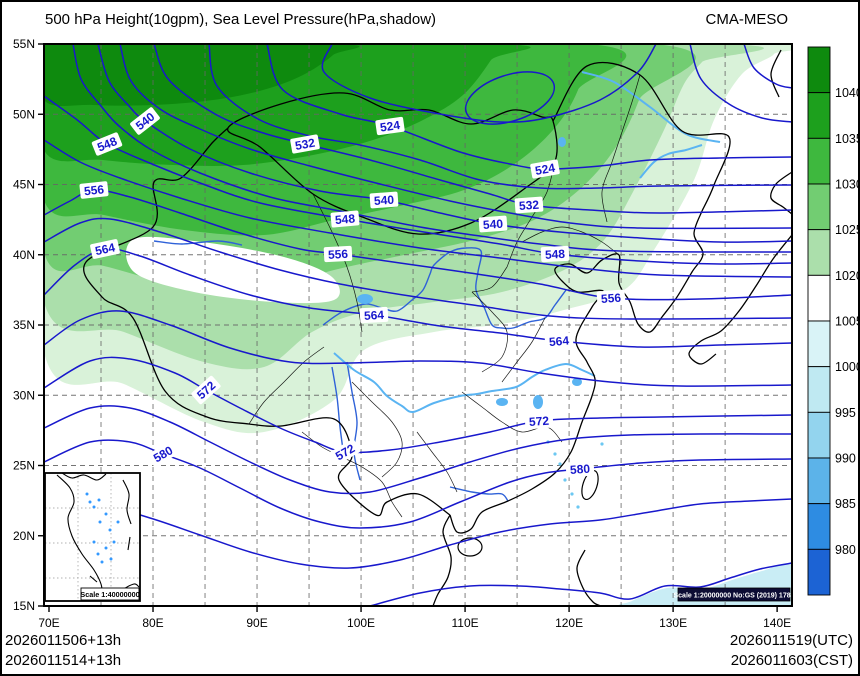 The width and height of the screenshot is (860, 676). What do you see at coordinates (361, 623) in the screenshot?
I see `lon-tick-label: 100E` at bounding box center [361, 623].